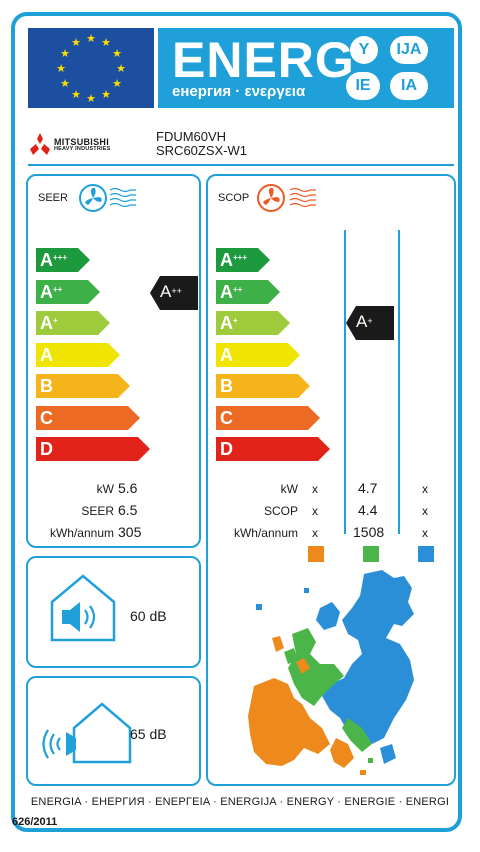  Describe the element at coordinates (73, 323) in the screenshot. I see `cooling-class-bar: A+` at that location.